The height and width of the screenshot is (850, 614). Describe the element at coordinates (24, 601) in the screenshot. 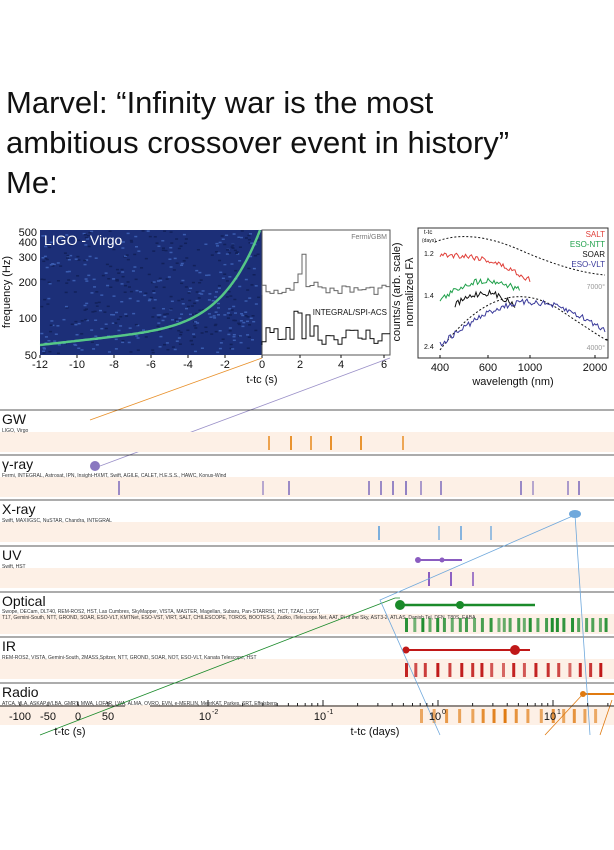

I see `band-name: Optical` at that location.